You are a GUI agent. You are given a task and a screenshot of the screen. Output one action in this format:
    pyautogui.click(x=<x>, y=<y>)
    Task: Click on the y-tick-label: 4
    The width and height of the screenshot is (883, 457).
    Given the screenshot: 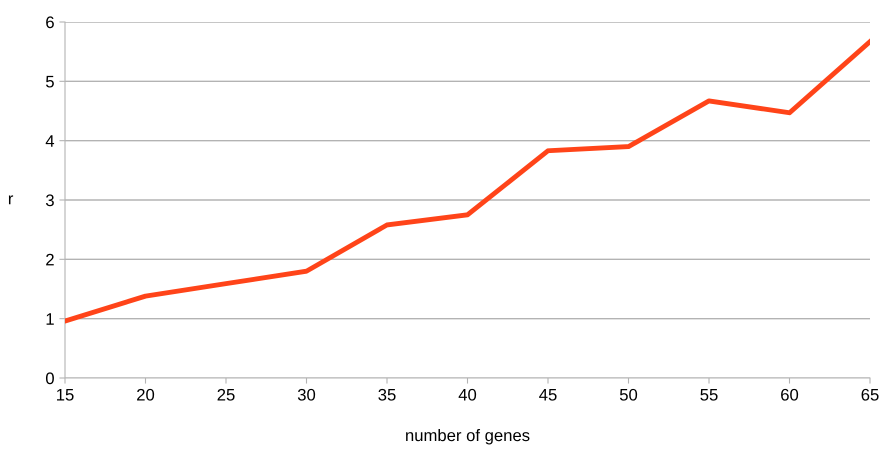 What is the action you would take?
    pyautogui.click(x=50, y=141)
    